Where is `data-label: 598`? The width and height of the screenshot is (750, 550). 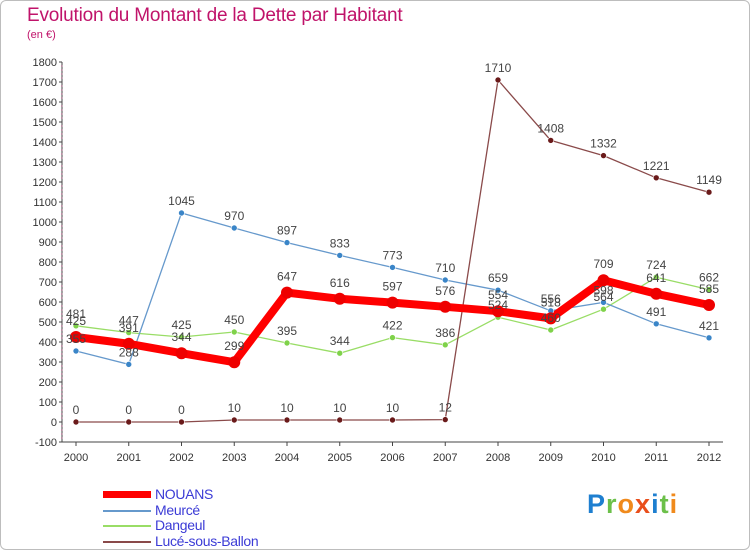
data-label: 598 is located at coordinates (603, 290).